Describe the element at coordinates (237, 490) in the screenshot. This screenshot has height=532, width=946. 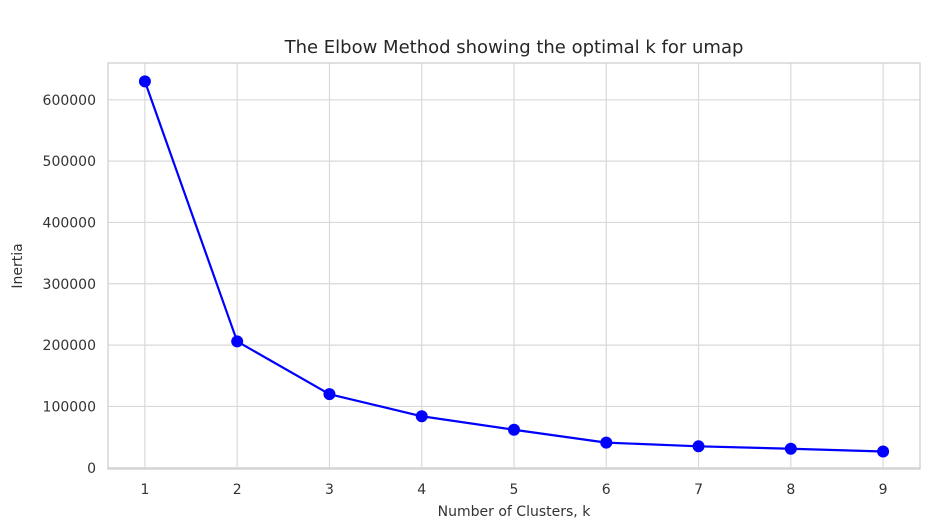
I see `x-tick-label: 2` at that location.